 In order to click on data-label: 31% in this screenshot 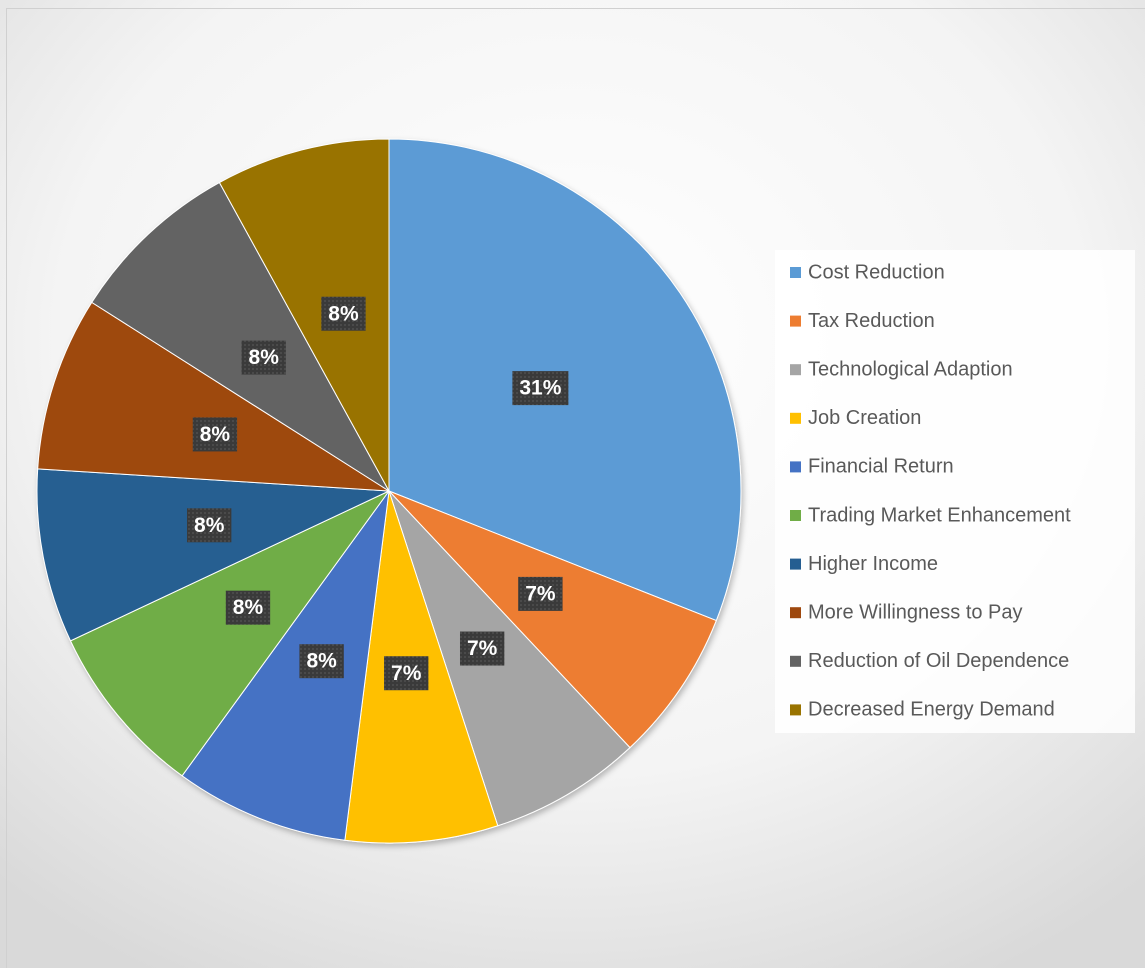, I will do `click(540, 388)`.